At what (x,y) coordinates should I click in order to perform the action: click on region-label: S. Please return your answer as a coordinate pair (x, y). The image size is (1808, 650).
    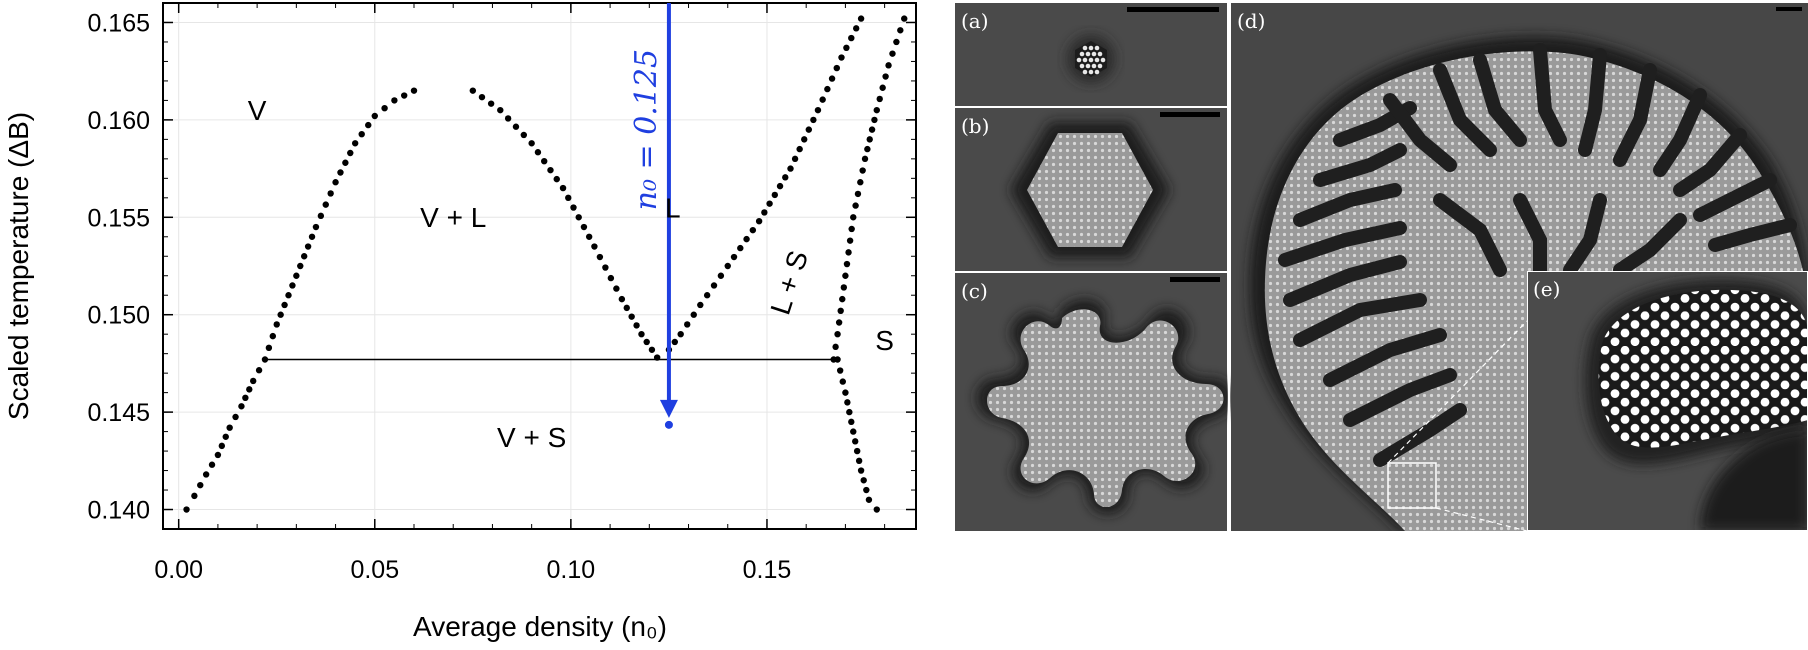
    Looking at the image, I should click on (884, 340).